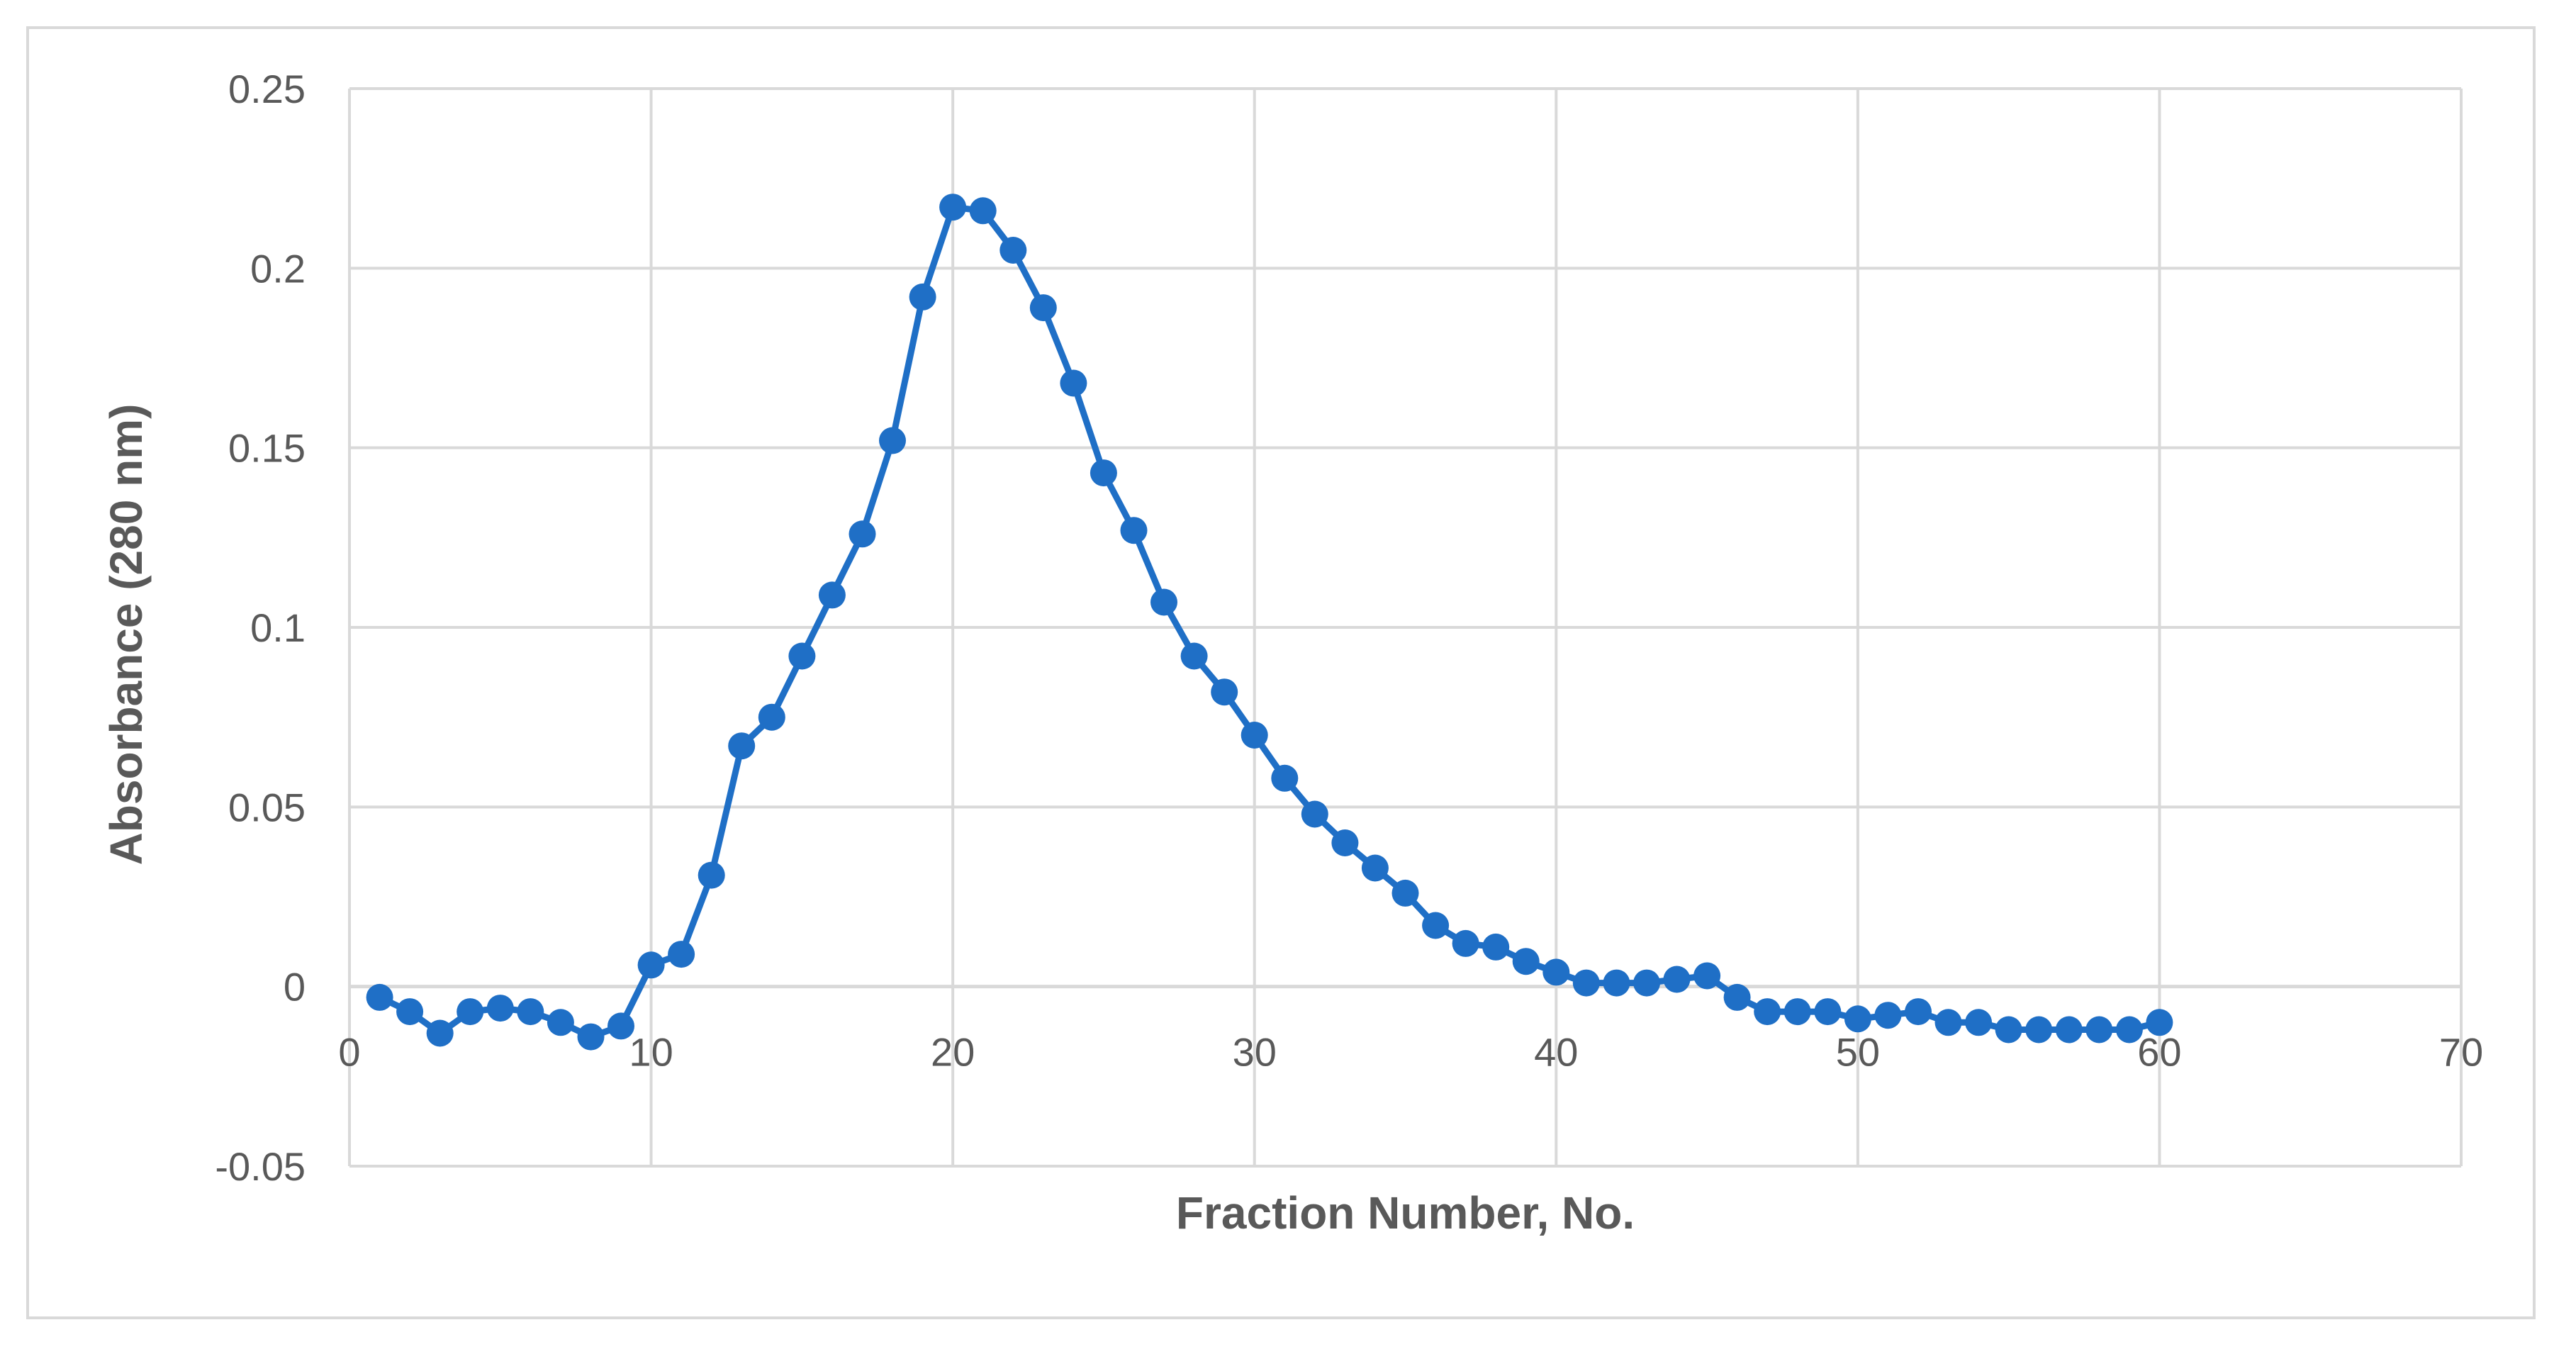 The height and width of the screenshot is (1354, 2576). Describe the element at coordinates (127, 635) in the screenshot. I see `y-axis-title: Absorbance (280 nm)` at that location.